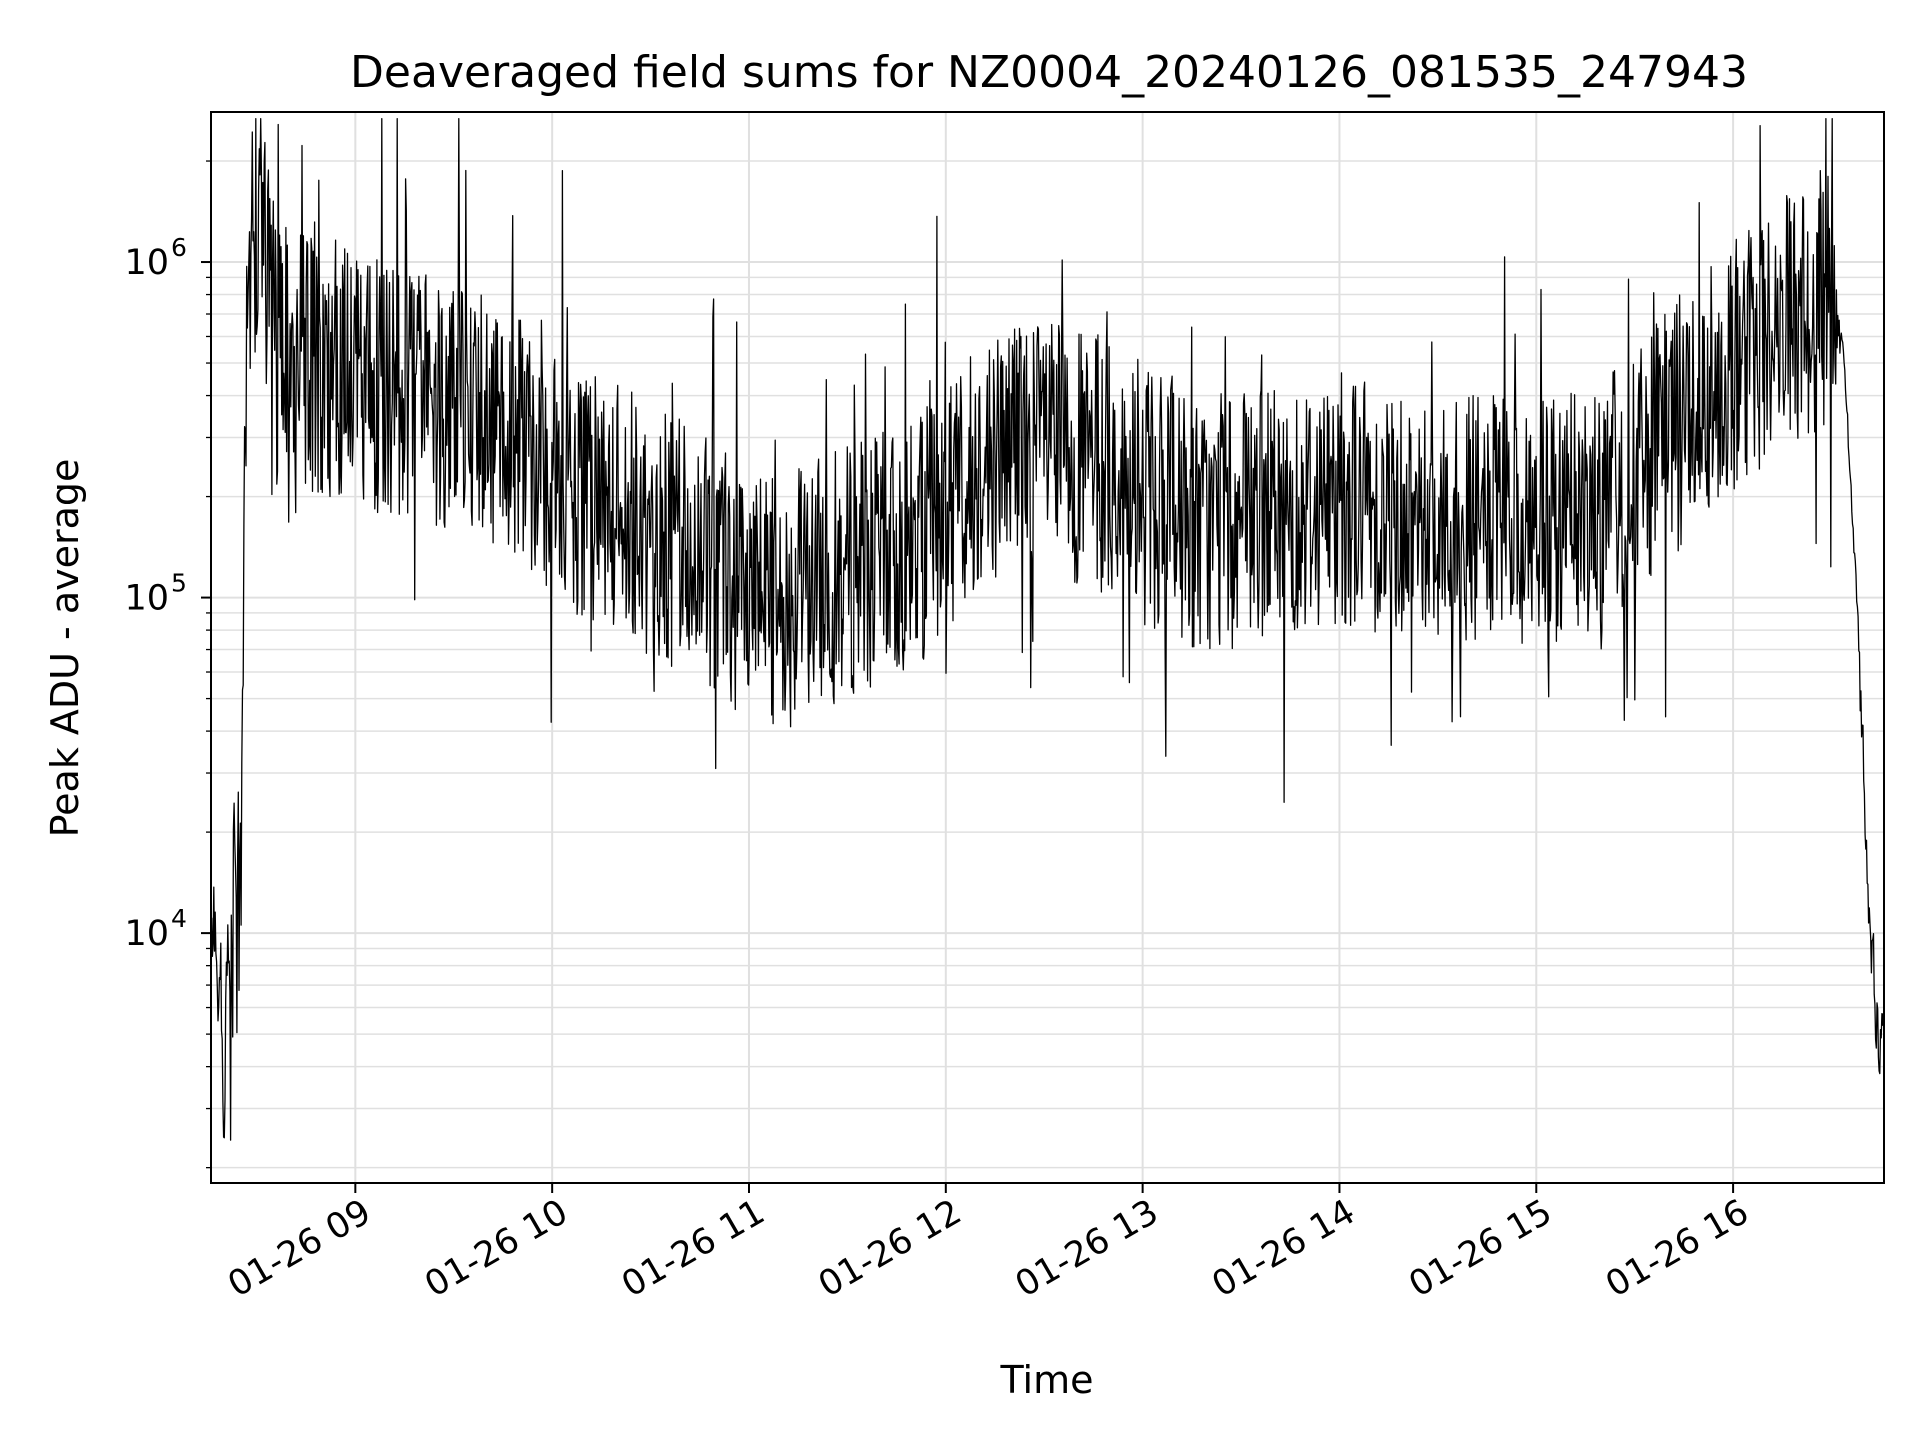 This screenshot has height=1440, width=1920. Describe the element at coordinates (179, 583) in the screenshot. I see `y-tick-label-exponent: 5` at that location.